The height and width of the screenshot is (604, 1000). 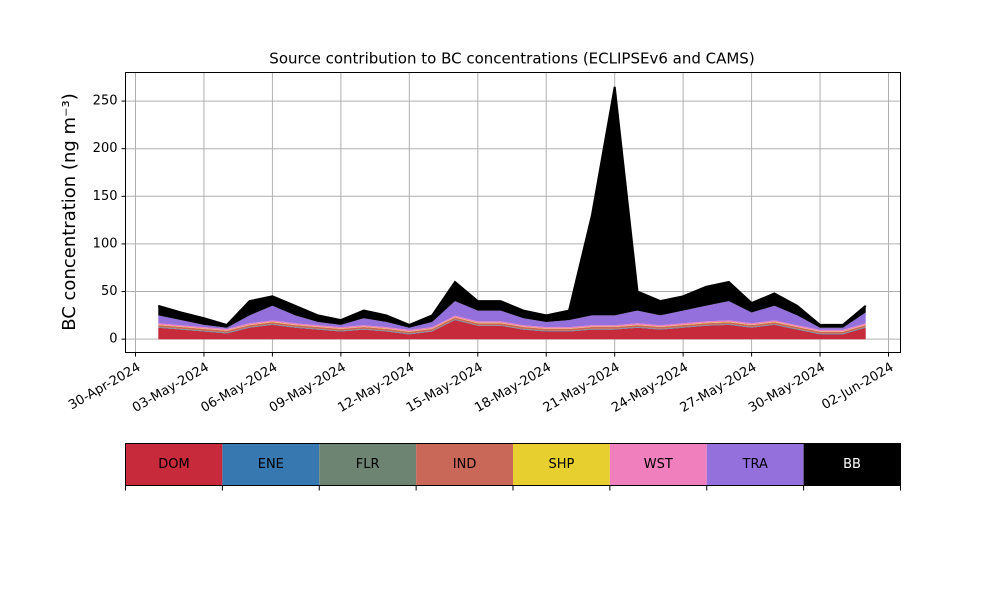 I want to click on legend-label: DOM, so click(x=173, y=464).